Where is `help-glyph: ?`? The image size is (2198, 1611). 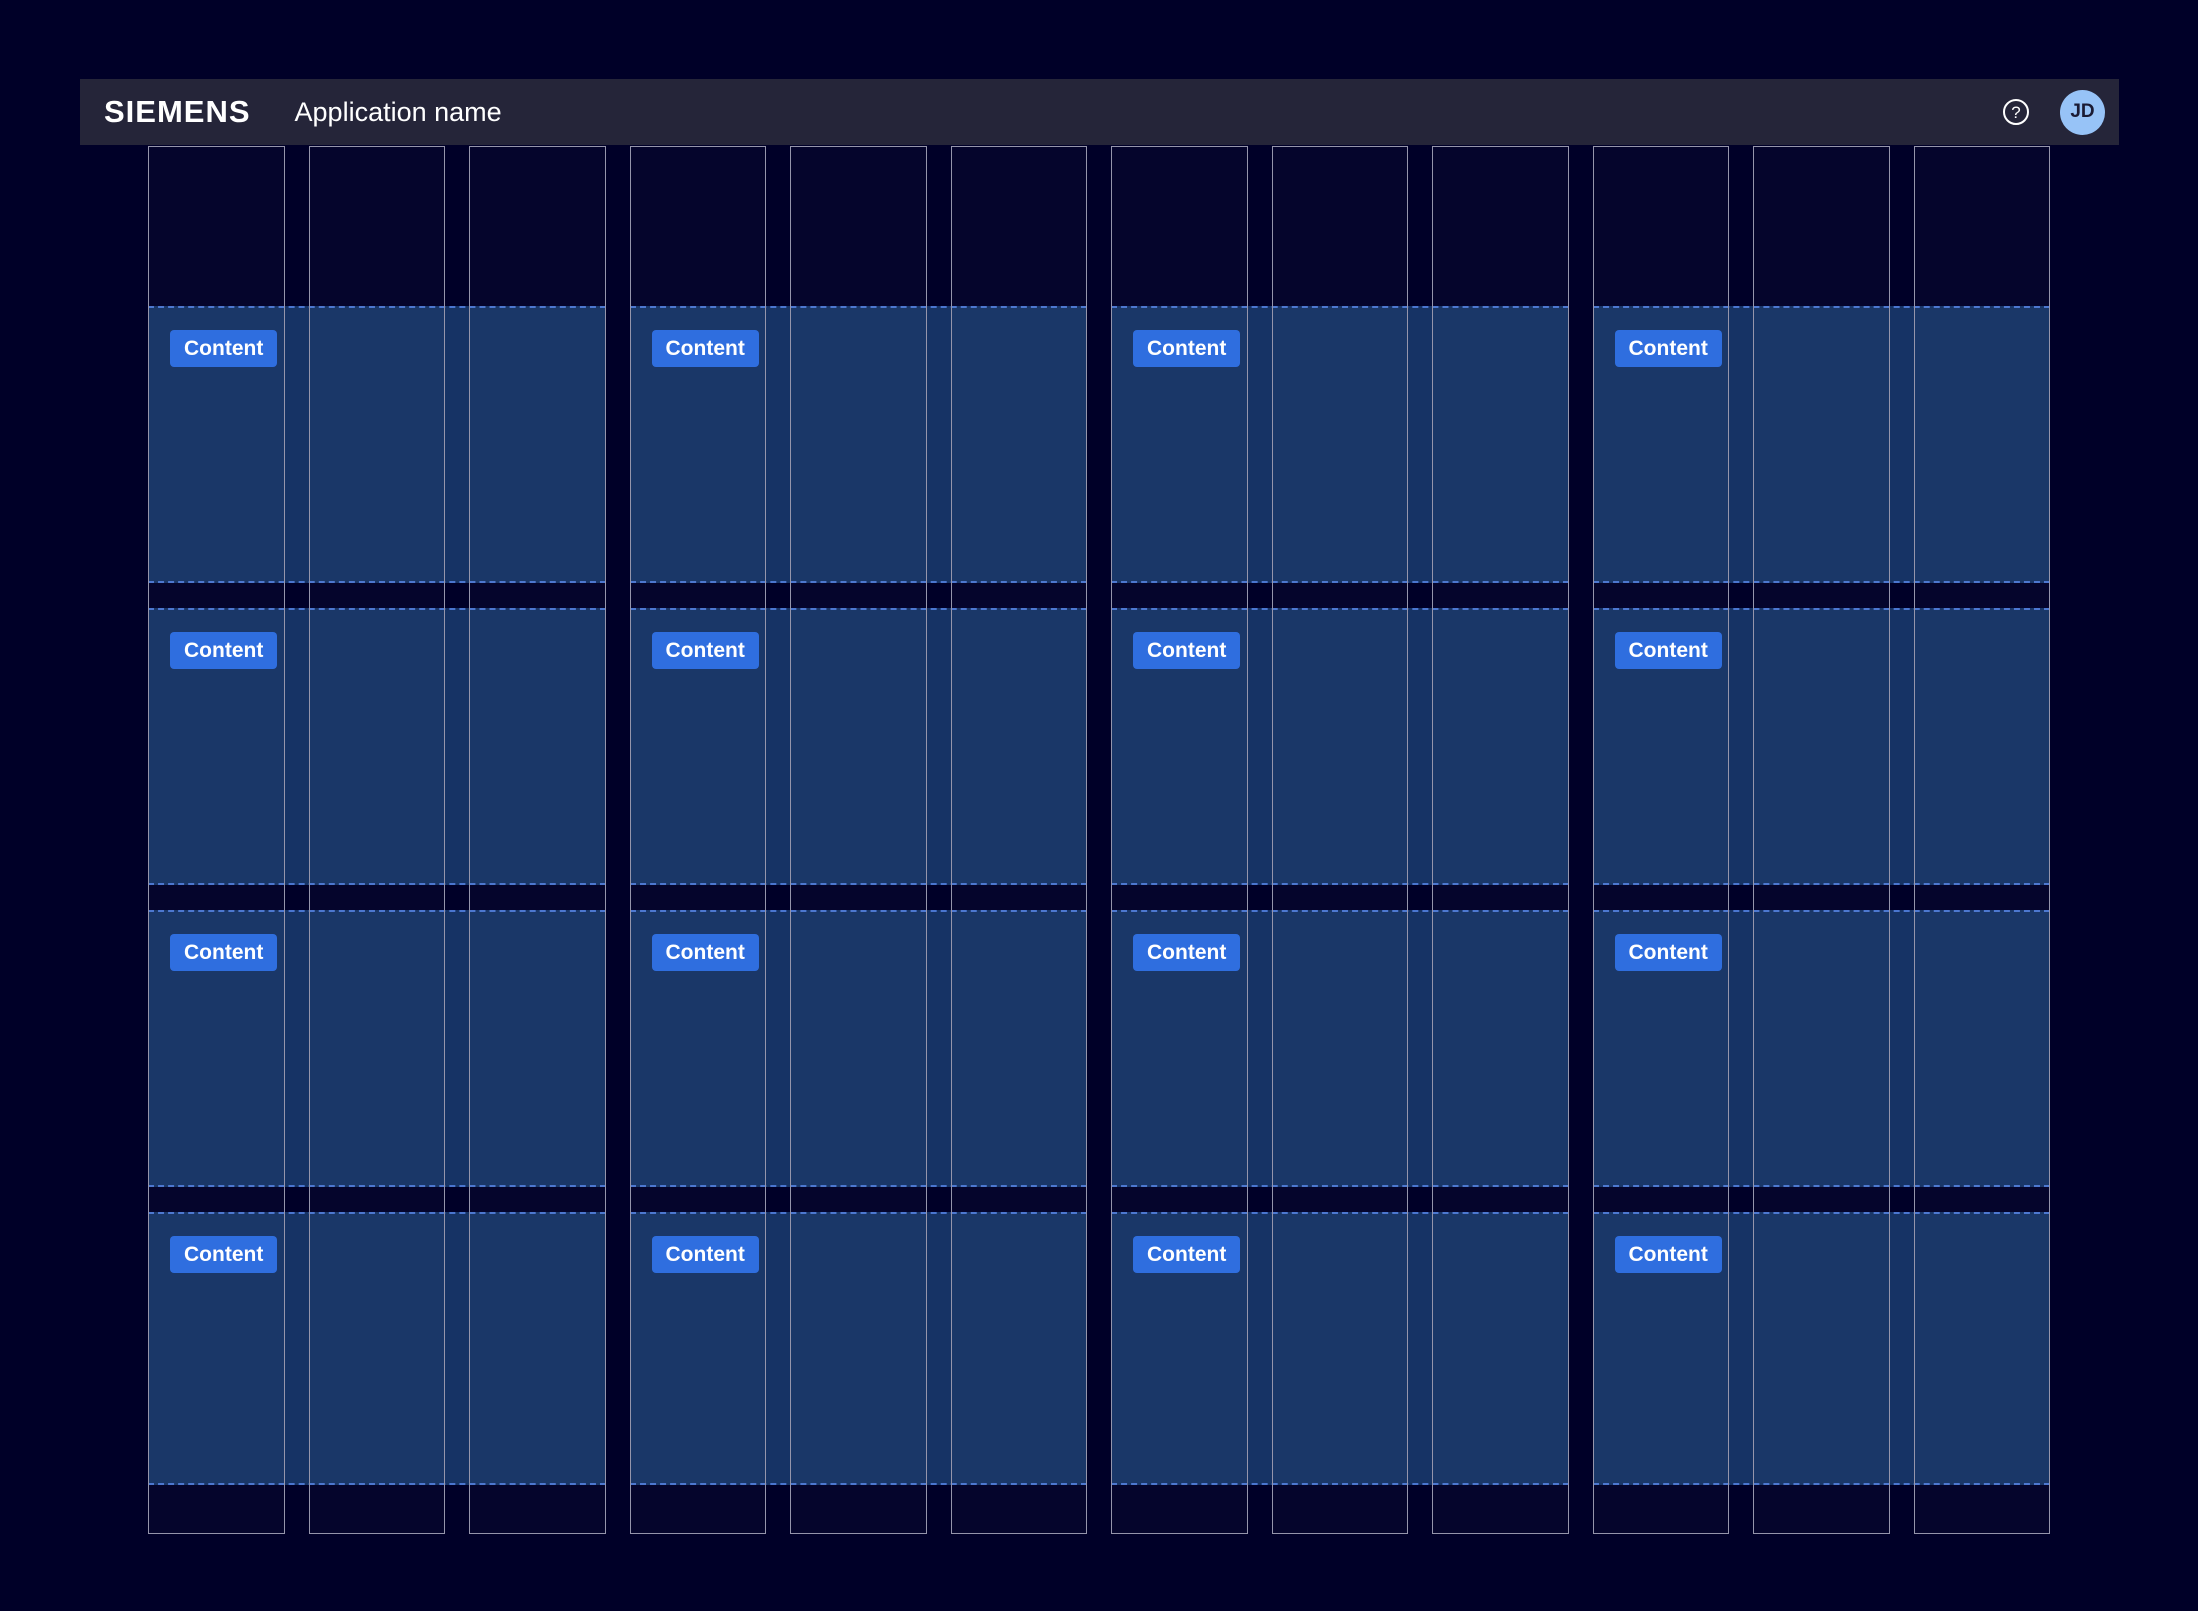
help-glyph: ? is located at coordinates (2016, 112).